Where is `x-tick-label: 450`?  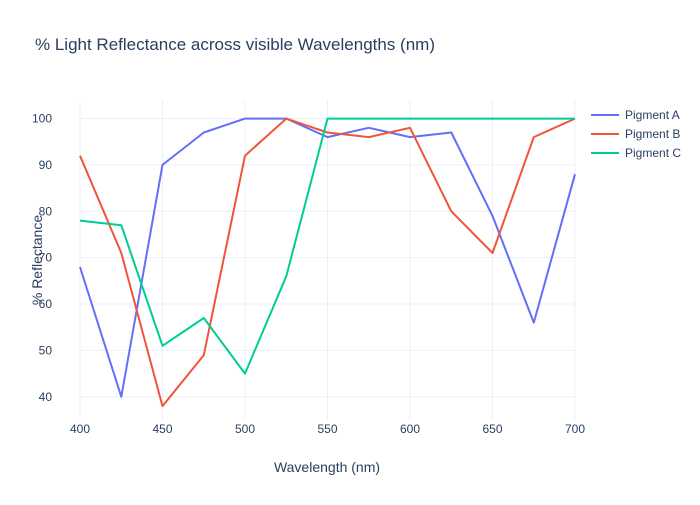
x-tick-label: 450 is located at coordinates (162, 429).